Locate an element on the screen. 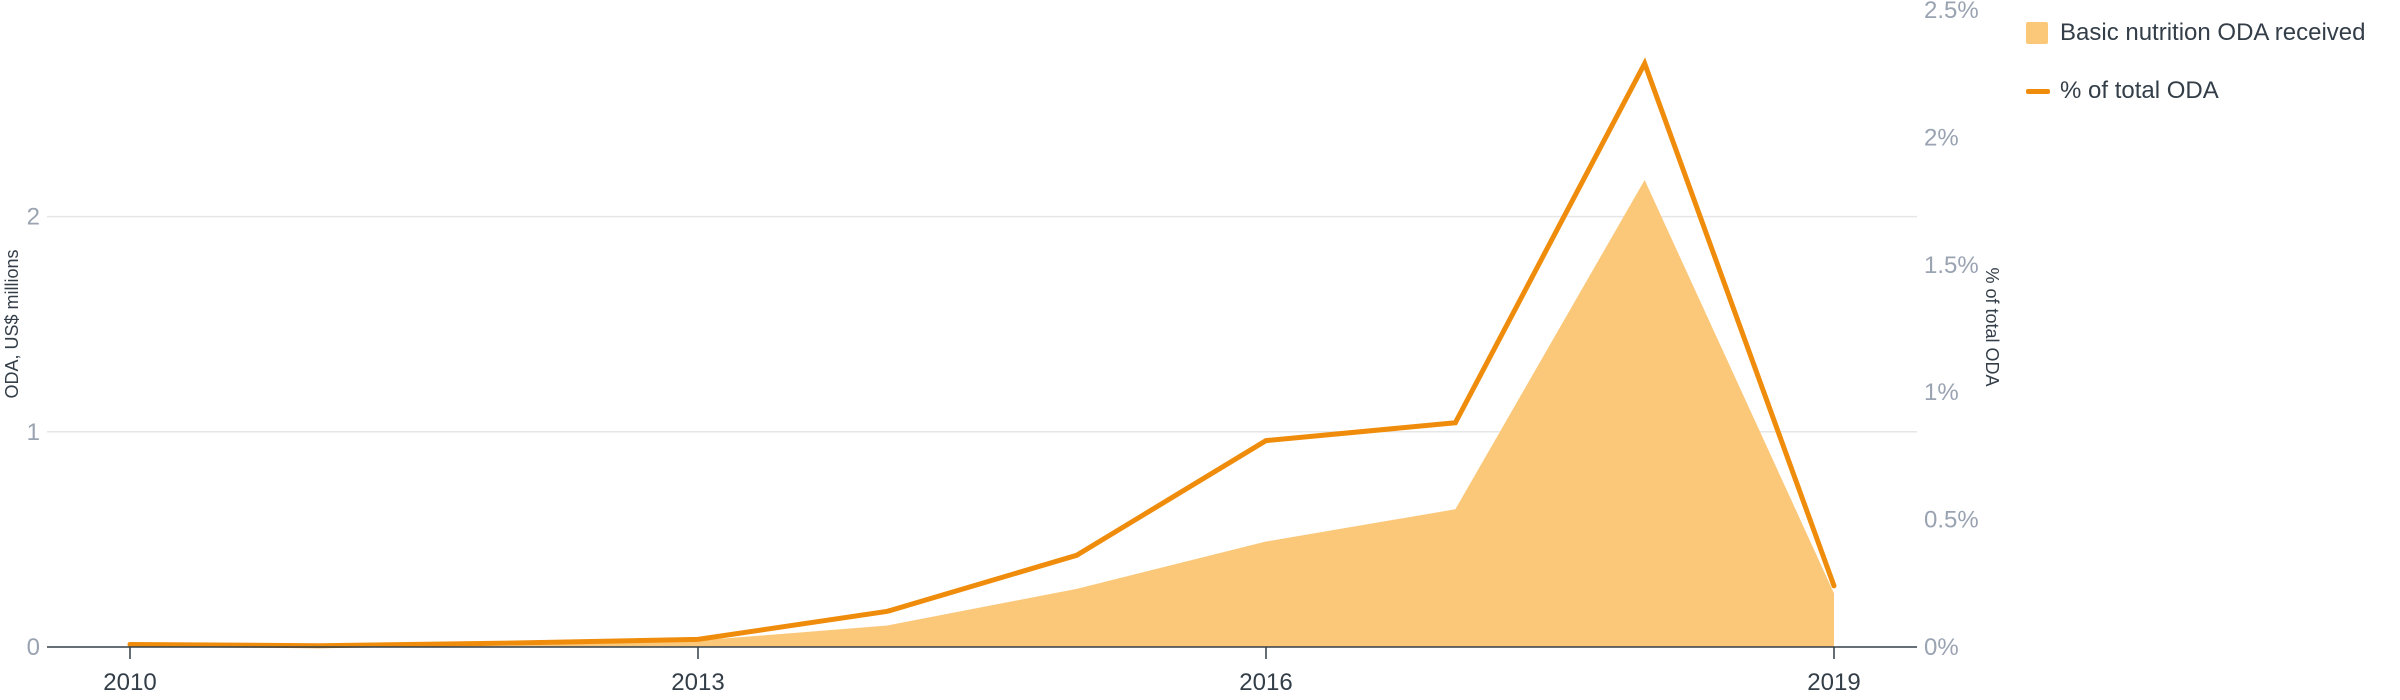 The width and height of the screenshot is (2400, 700). x-tick-label: 2016 is located at coordinates (1265, 682).